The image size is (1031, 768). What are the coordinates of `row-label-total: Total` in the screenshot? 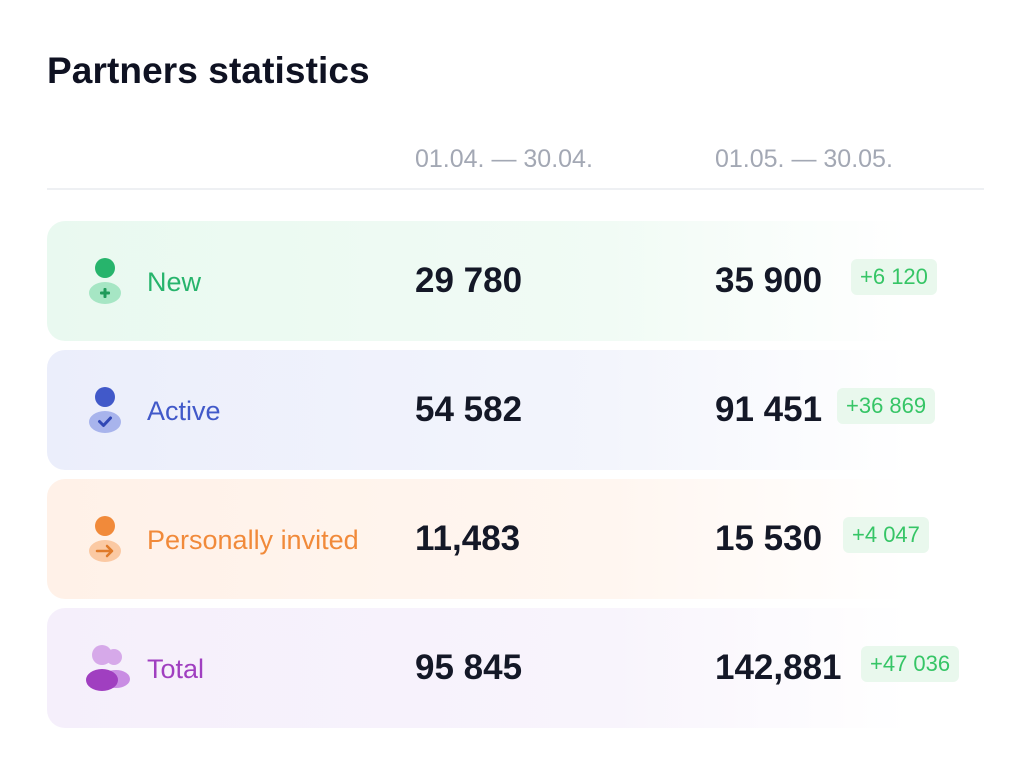 It's located at (176, 669).